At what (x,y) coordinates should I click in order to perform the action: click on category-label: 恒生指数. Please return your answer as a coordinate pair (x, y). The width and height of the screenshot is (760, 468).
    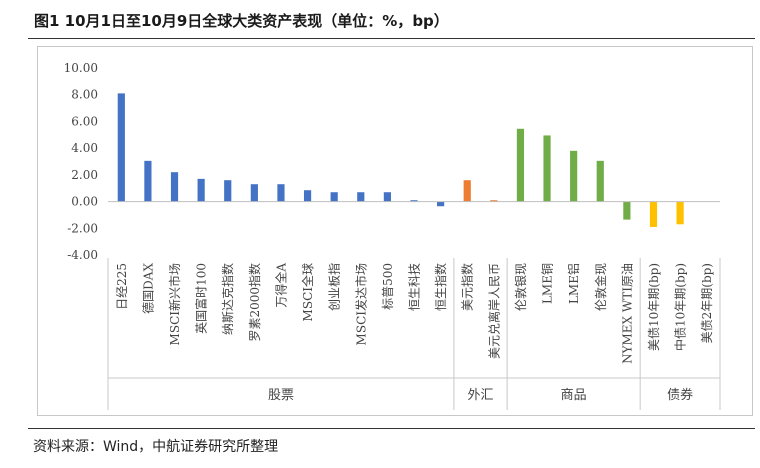
    Looking at the image, I should click on (440, 287).